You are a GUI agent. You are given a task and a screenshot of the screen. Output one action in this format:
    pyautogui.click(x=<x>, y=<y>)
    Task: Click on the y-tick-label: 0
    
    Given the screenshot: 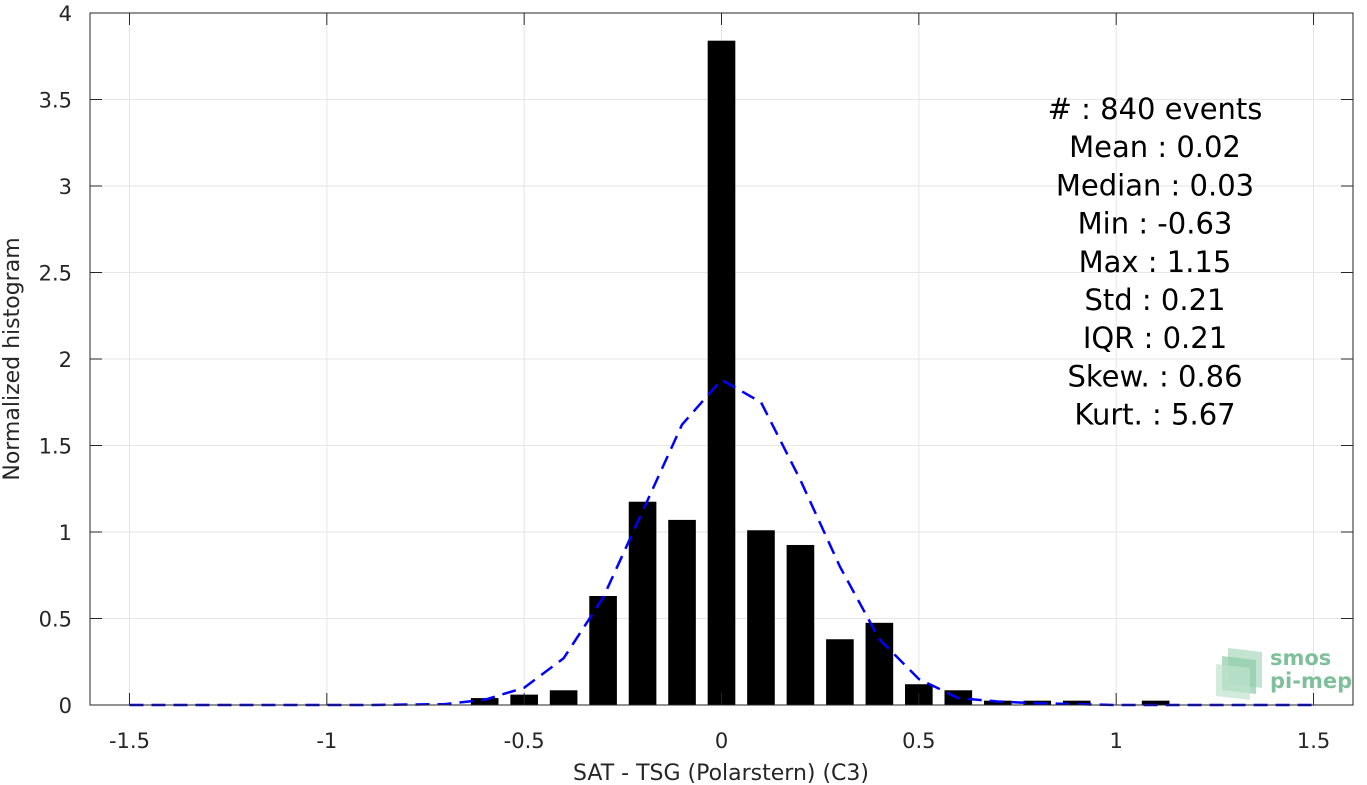 What is the action you would take?
    pyautogui.click(x=65, y=706)
    